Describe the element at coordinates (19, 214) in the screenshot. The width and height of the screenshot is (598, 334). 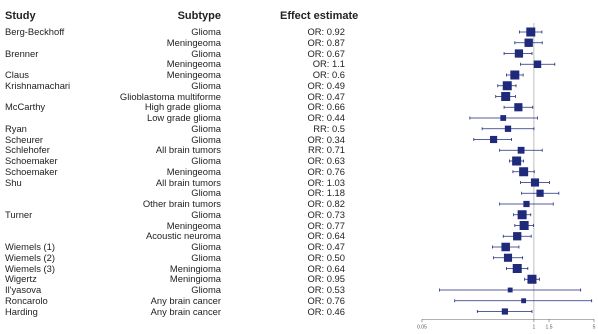
I see `study-name: Turner` at that location.